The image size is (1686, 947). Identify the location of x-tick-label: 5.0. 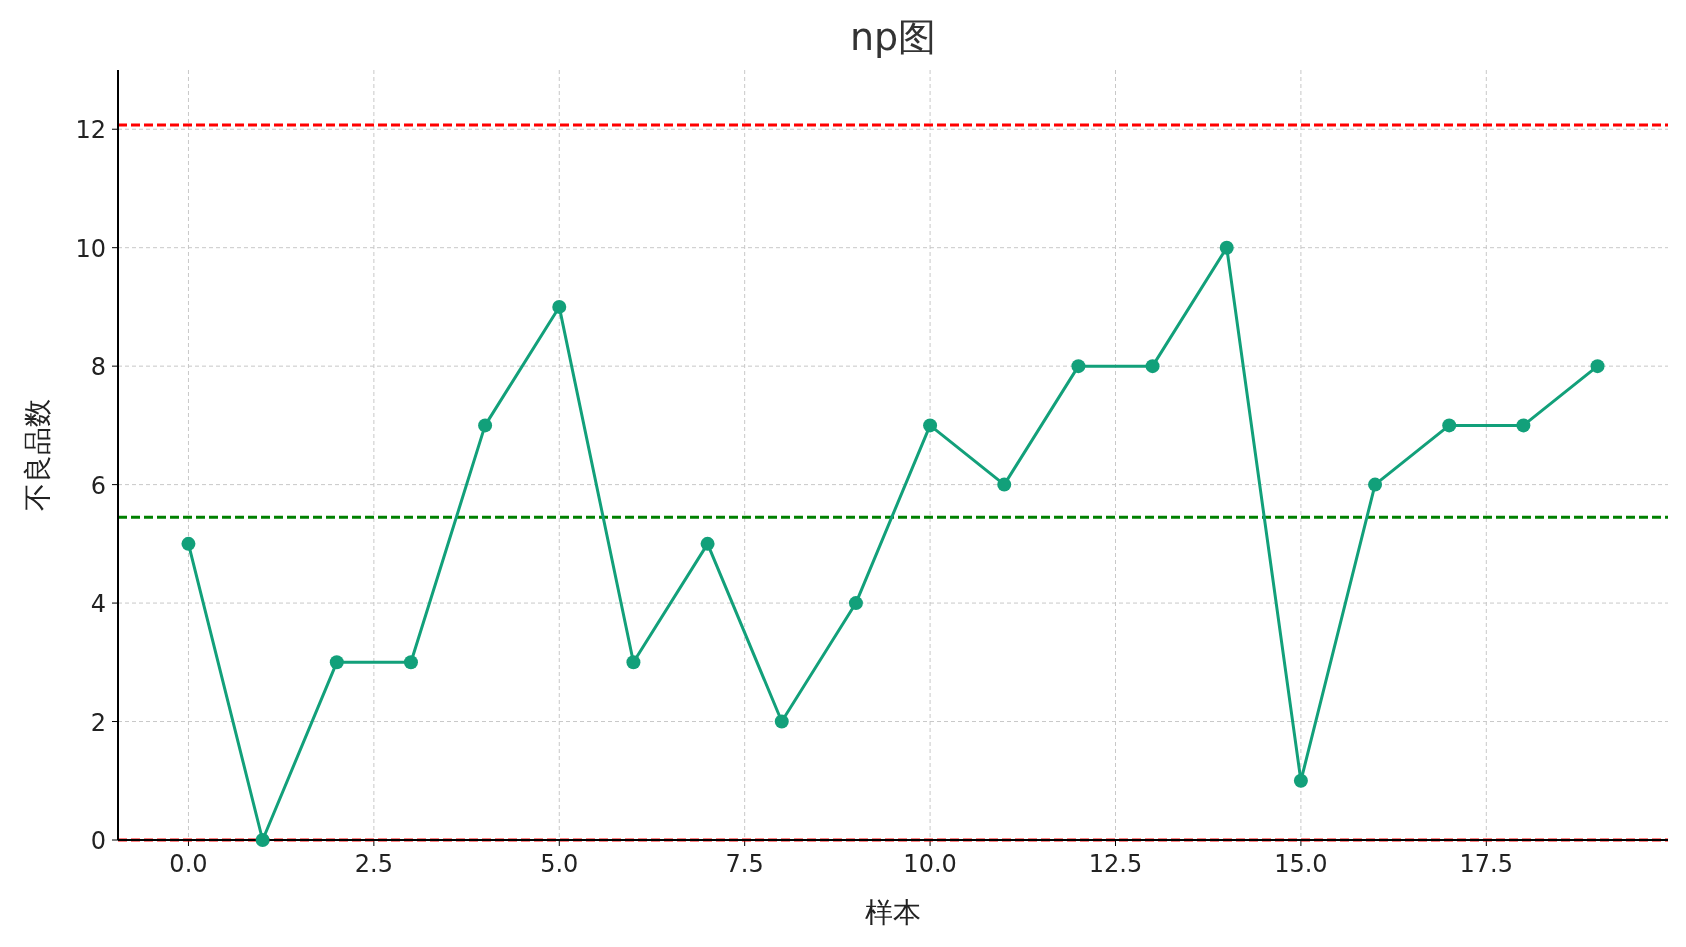
(559, 864).